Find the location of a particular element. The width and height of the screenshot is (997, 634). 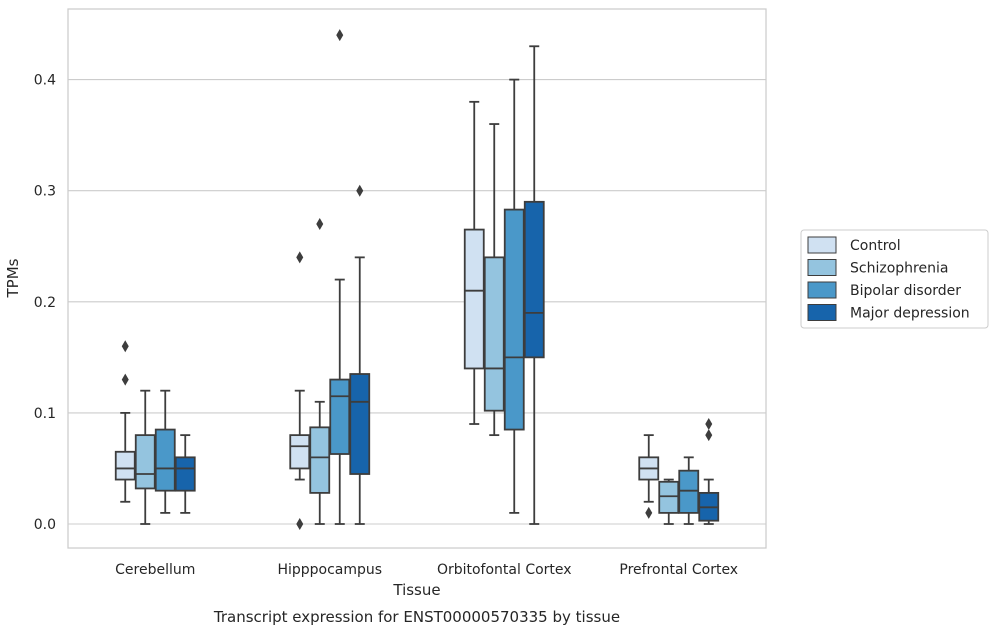

y-tick-labels: 0.0 0.1 0.2 0.3 0.4 is located at coordinates (45, 303).